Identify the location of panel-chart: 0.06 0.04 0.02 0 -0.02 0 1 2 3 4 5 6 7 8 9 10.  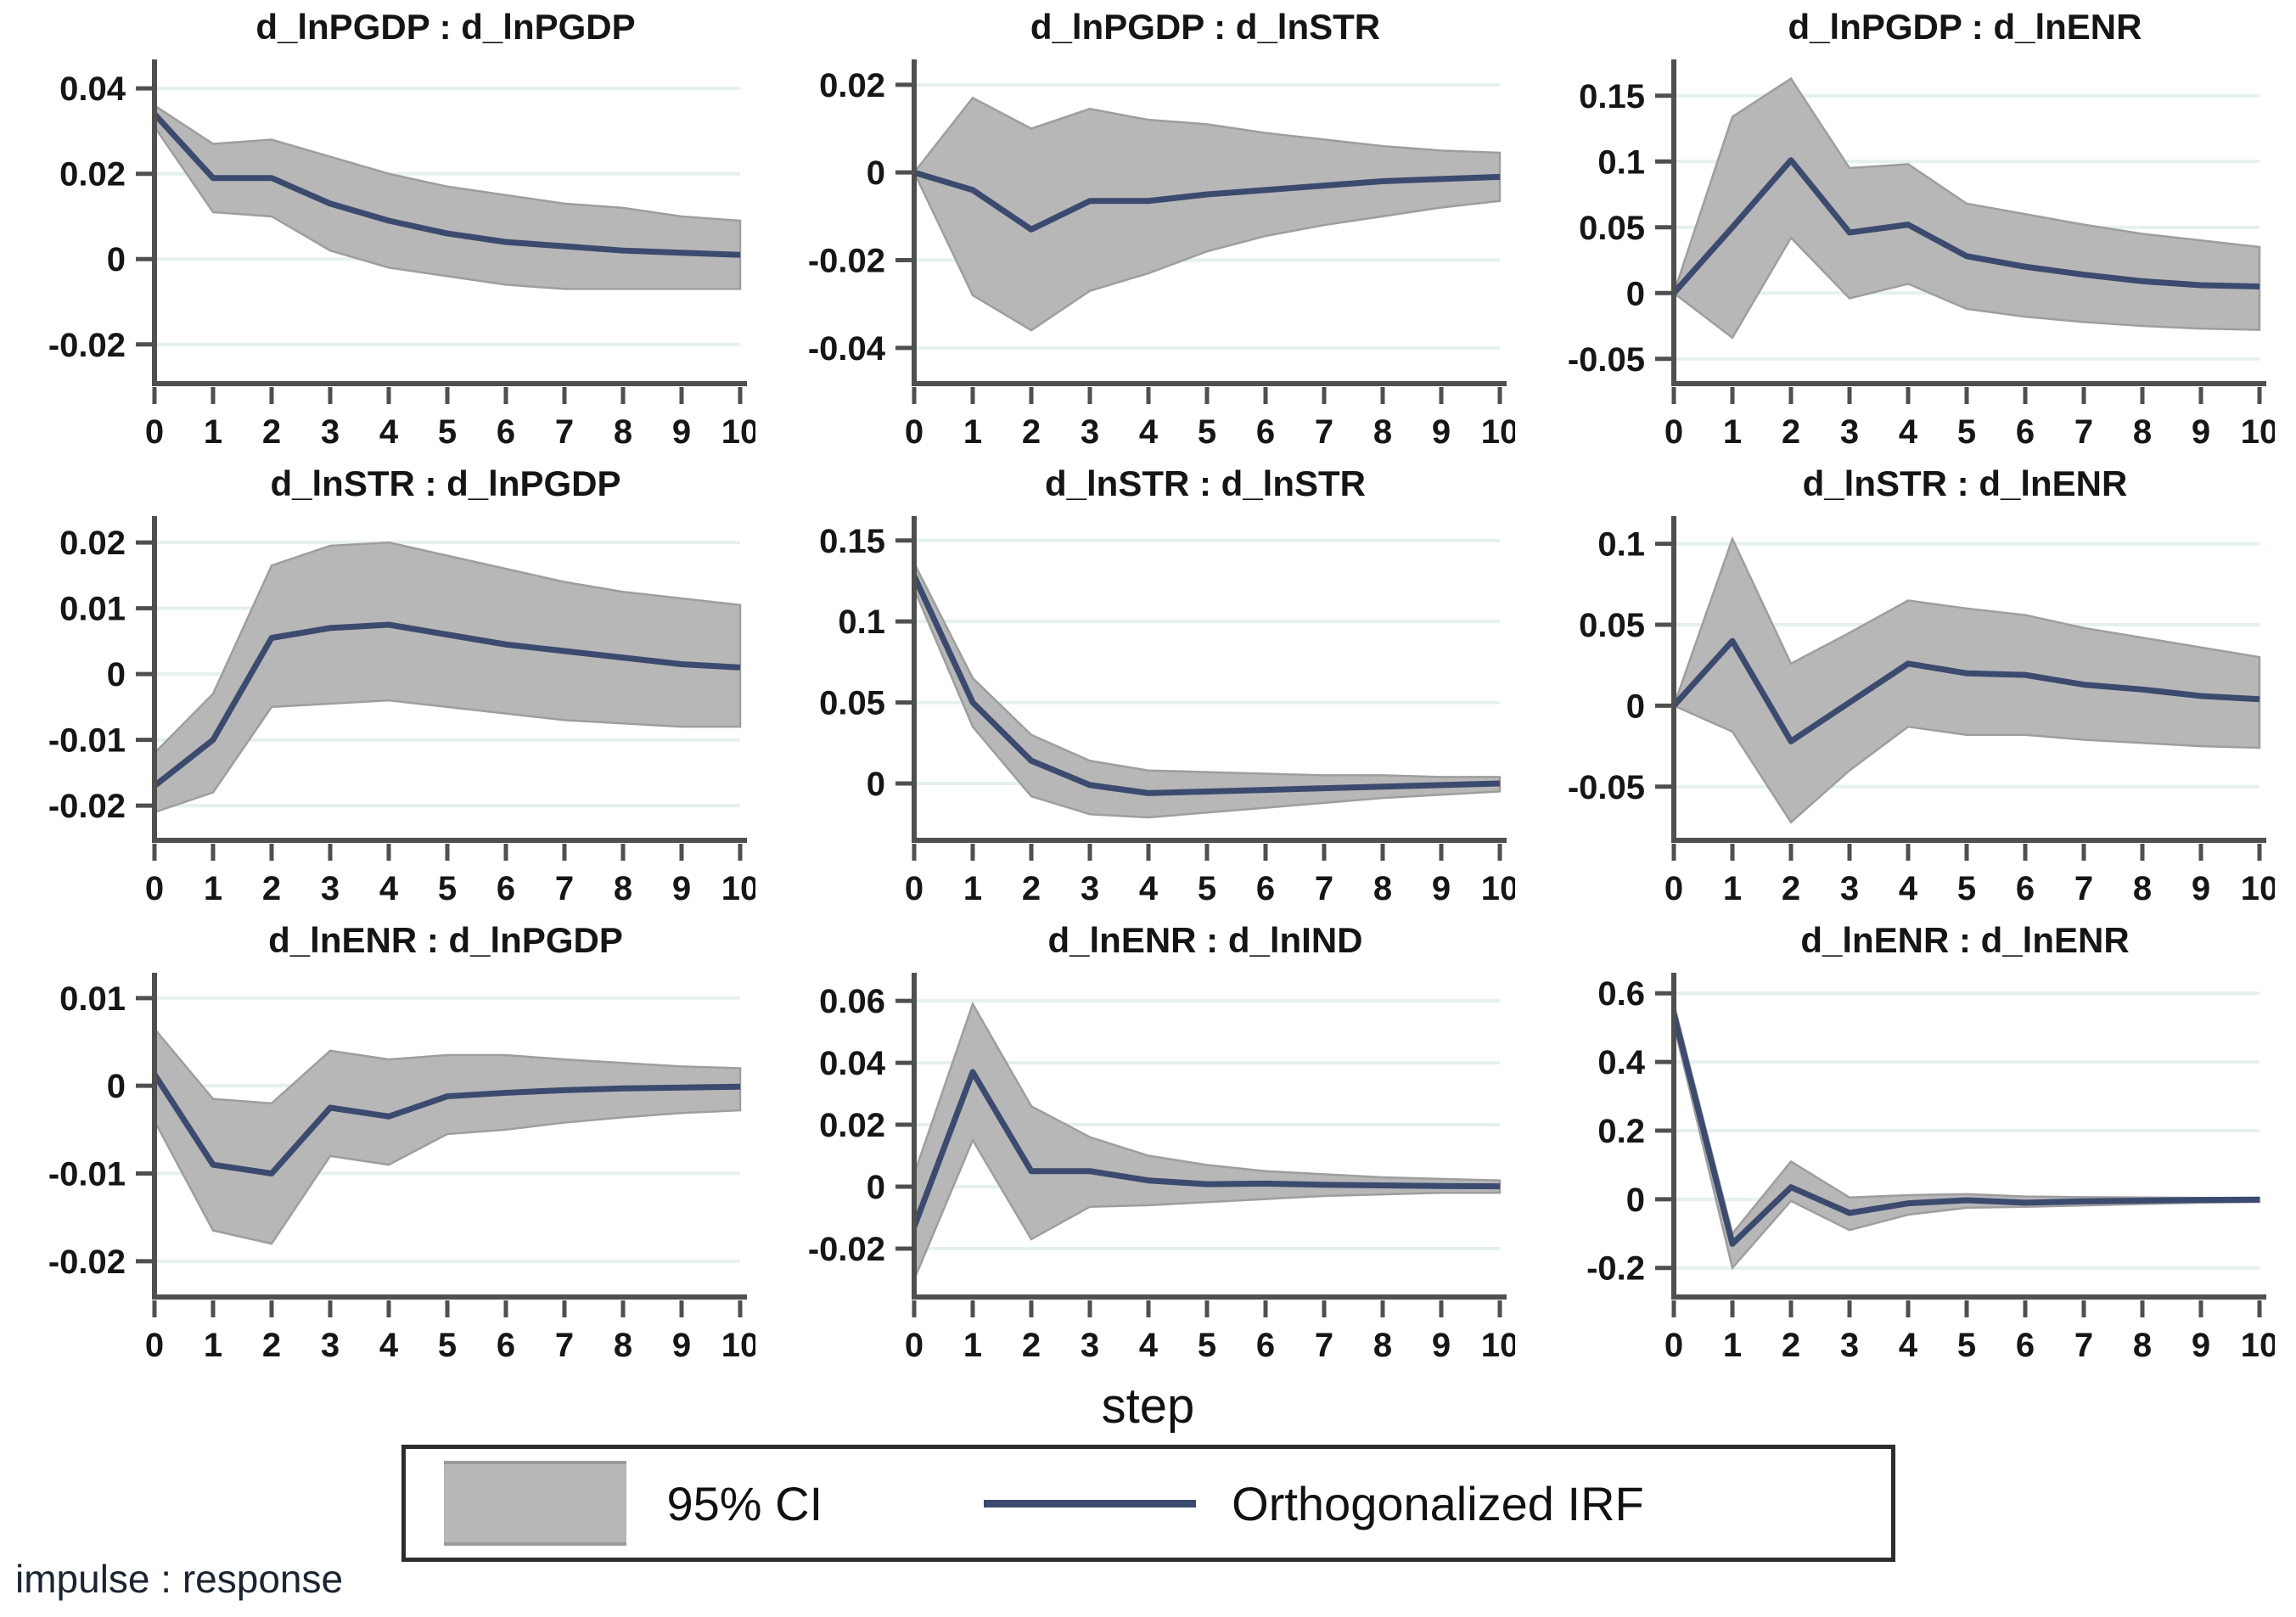
(1161, 1168).